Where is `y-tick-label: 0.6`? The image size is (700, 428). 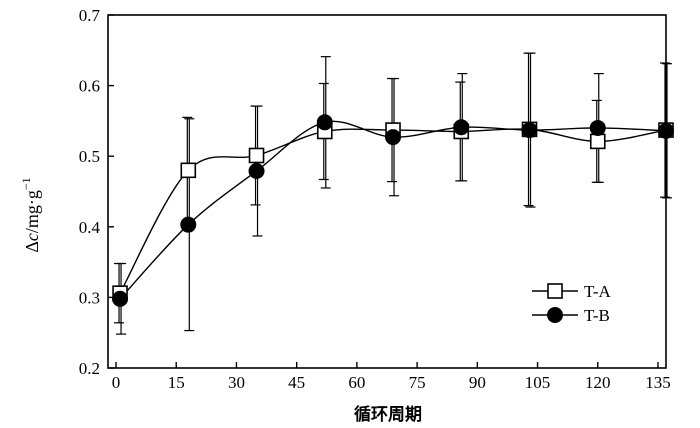
y-tick-label: 0.6 is located at coordinates (89, 86).